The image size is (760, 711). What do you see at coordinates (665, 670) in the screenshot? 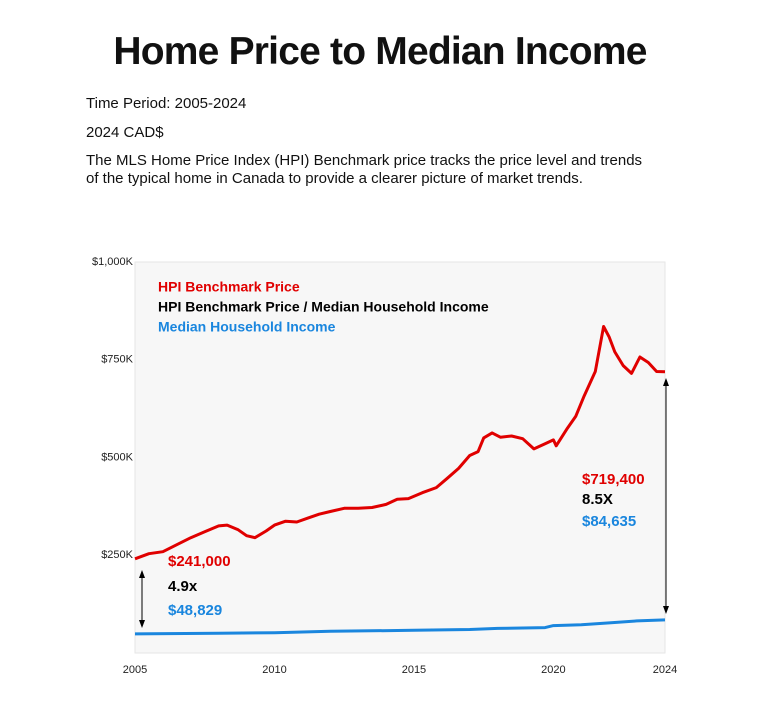
I see `x-tick-label: 2024` at bounding box center [665, 670].